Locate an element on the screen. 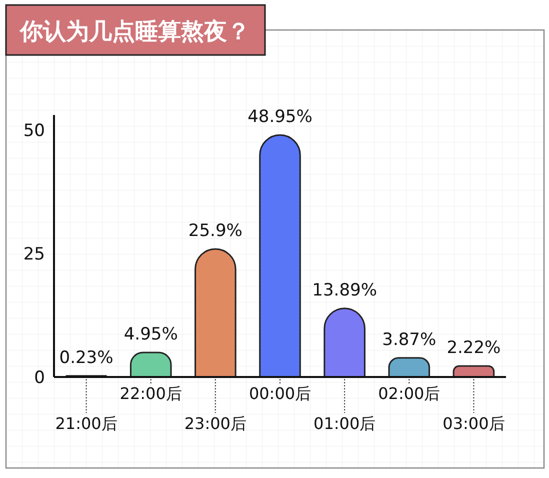 The width and height of the screenshot is (549, 478). chart-title: 你认为几点睡算熬夜？ is located at coordinates (134, 31).